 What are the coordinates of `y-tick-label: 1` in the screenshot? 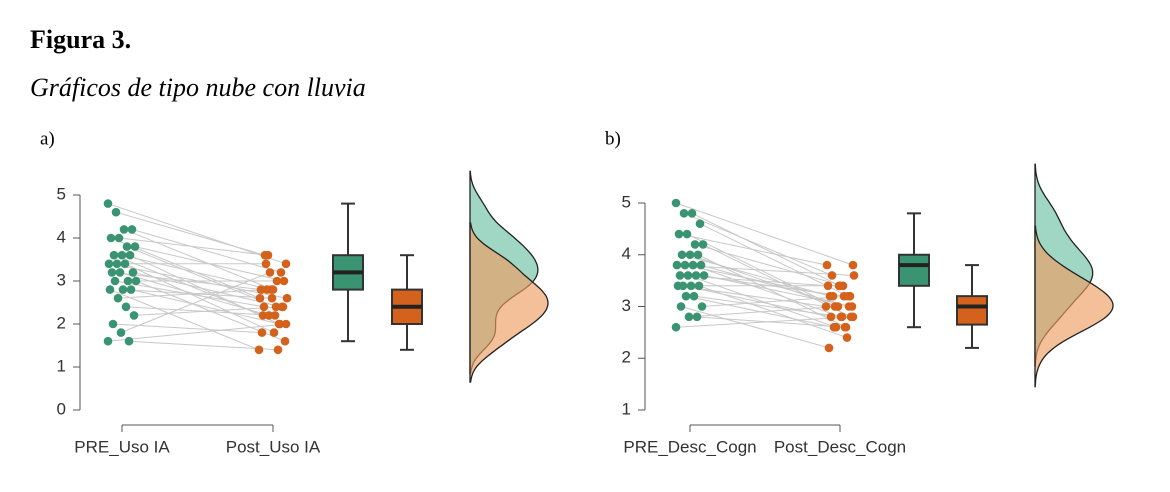 It's located at (626, 408).